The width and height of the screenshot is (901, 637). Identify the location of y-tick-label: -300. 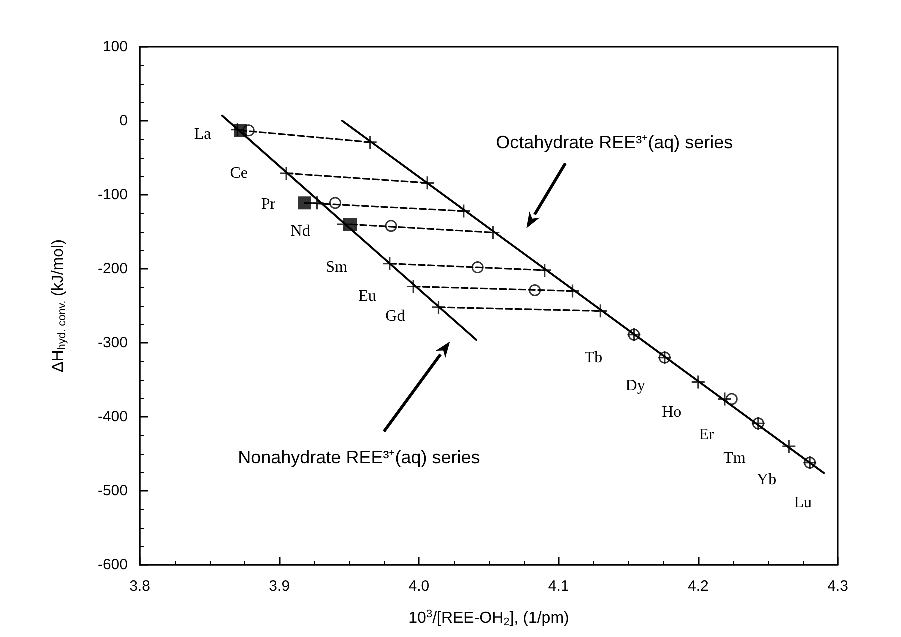
(113, 343).